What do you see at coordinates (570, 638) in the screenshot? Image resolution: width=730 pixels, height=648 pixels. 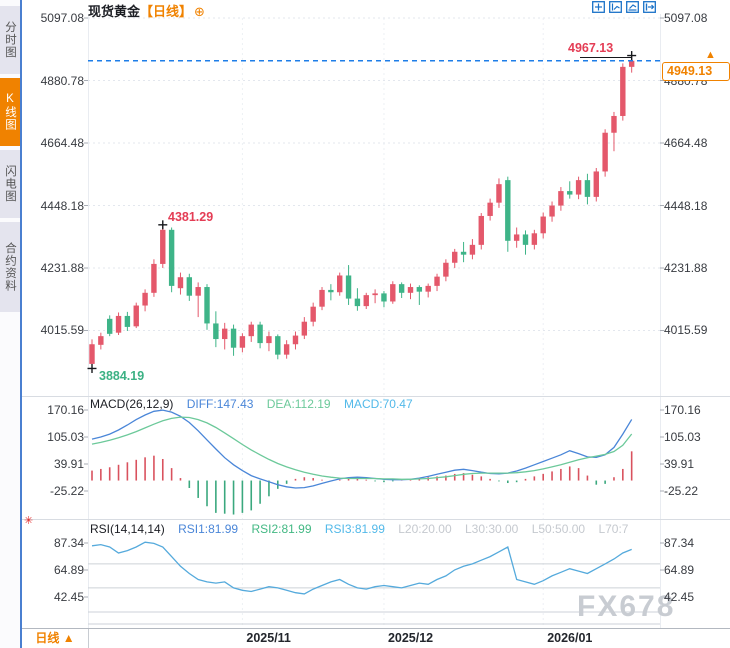 I see `x-axis-label: 2026/01` at bounding box center [570, 638].